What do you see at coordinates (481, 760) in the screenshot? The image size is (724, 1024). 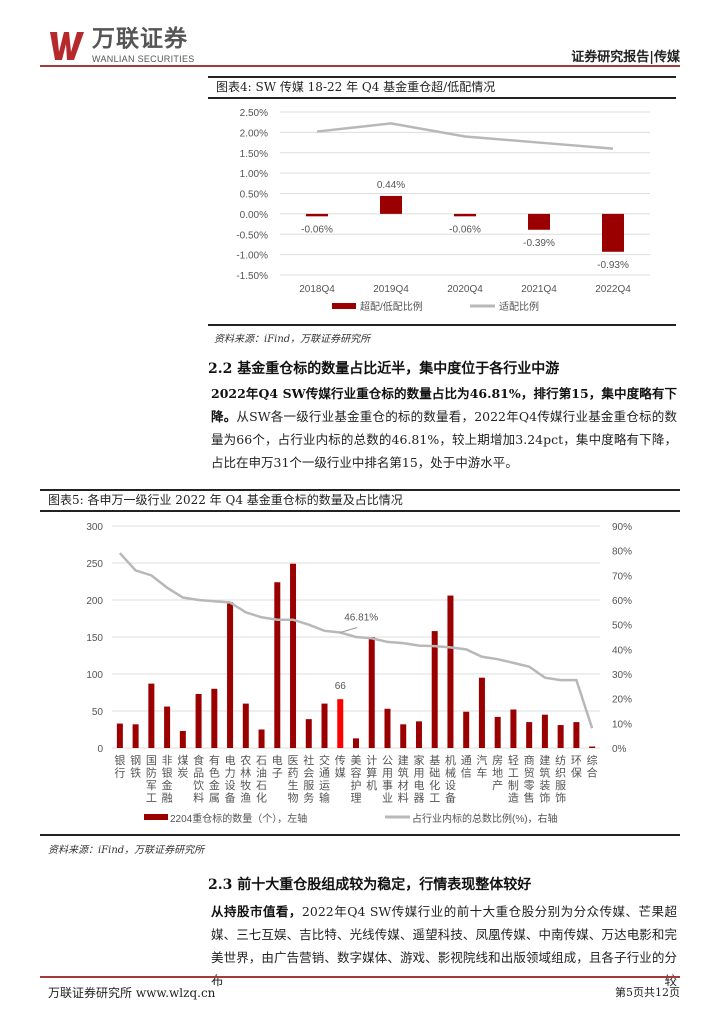 I see `x-tick-label-char: 汽` at bounding box center [481, 760].